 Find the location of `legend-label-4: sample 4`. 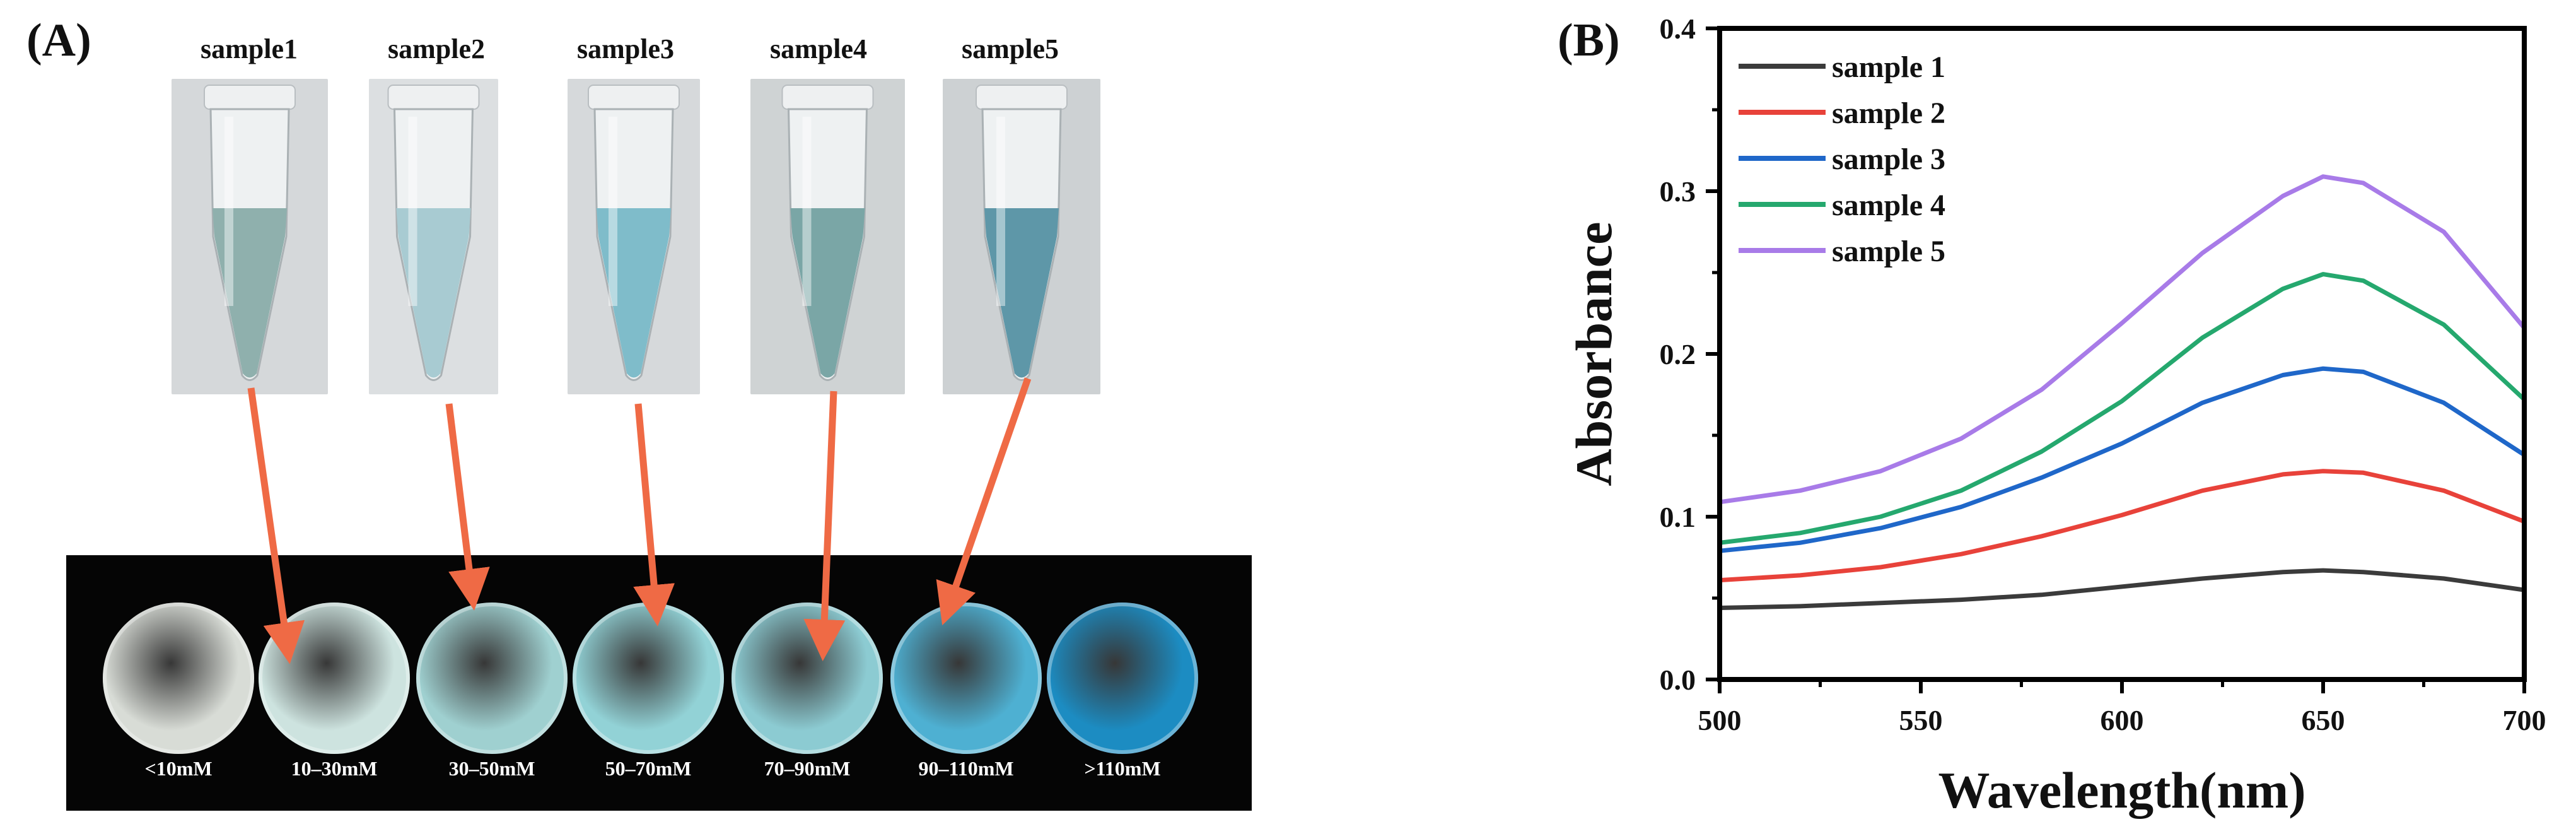

legend-label-4: sample 4 is located at coordinates (1889, 206).